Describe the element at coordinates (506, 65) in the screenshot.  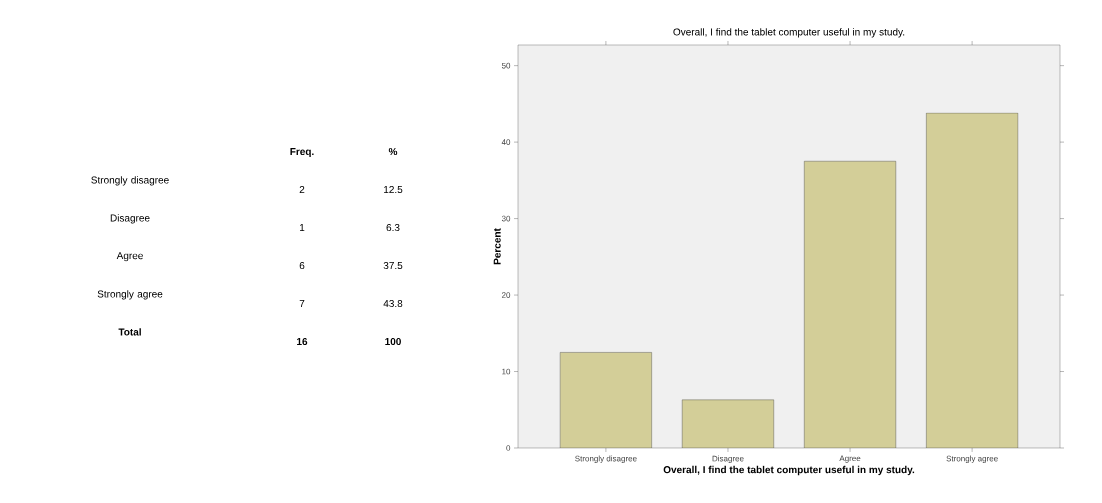
I see `y-tick-label: 50` at that location.